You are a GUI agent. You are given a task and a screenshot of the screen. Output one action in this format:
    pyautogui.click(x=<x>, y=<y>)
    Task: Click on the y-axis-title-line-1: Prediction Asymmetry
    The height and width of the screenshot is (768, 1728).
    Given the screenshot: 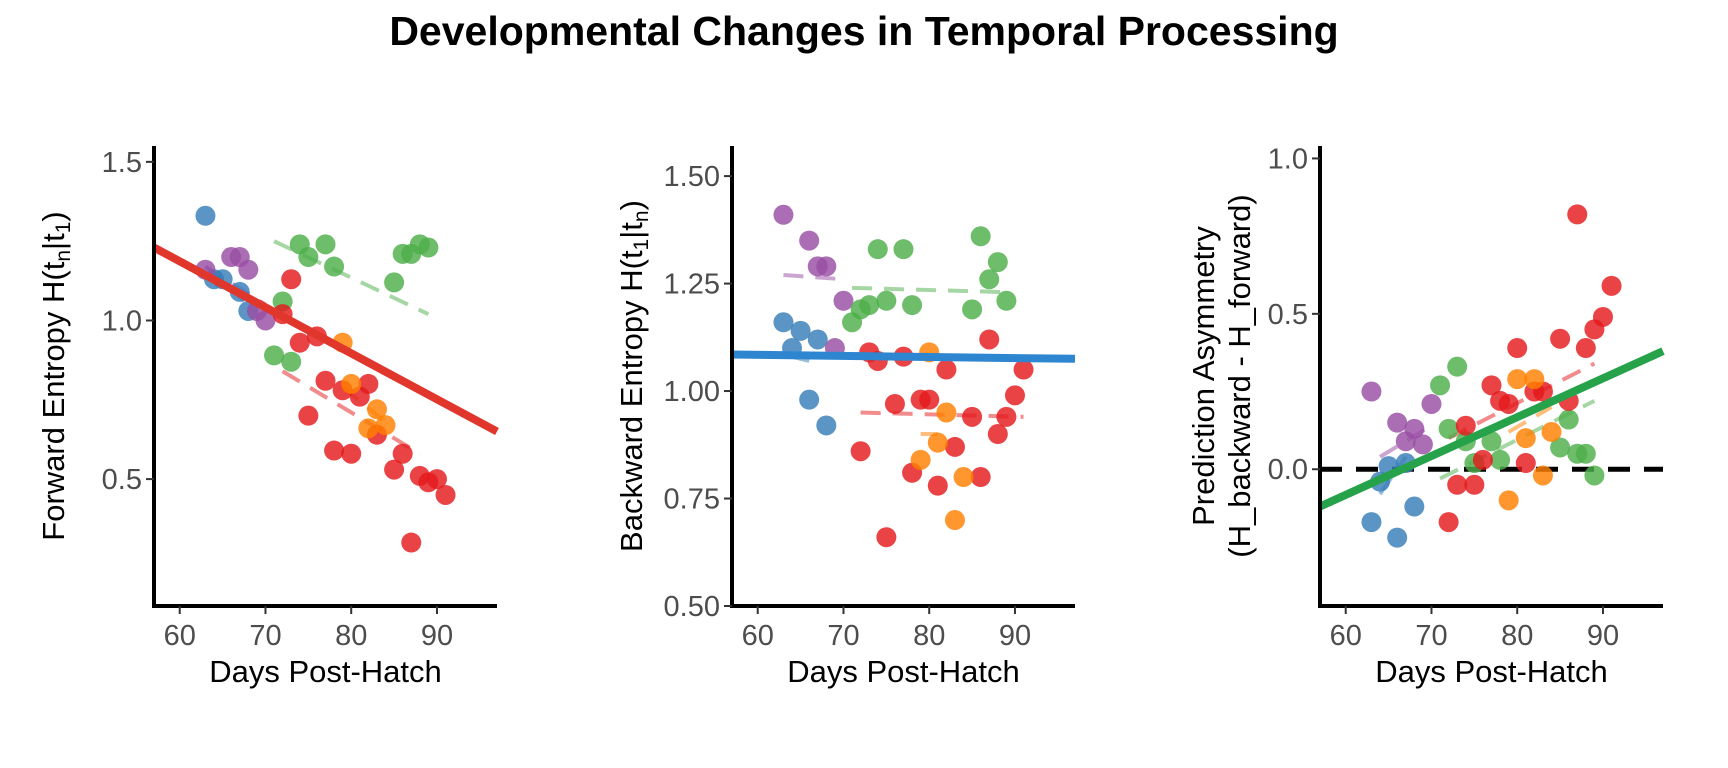 What is the action you would take?
    pyautogui.click(x=1203, y=376)
    